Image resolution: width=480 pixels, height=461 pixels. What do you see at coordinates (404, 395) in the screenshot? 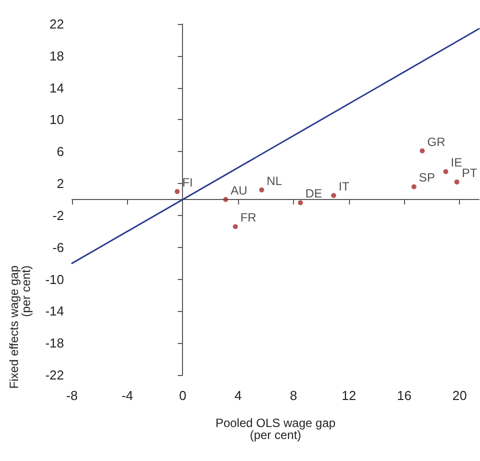
I see `x-tick-label: 16` at bounding box center [404, 395].